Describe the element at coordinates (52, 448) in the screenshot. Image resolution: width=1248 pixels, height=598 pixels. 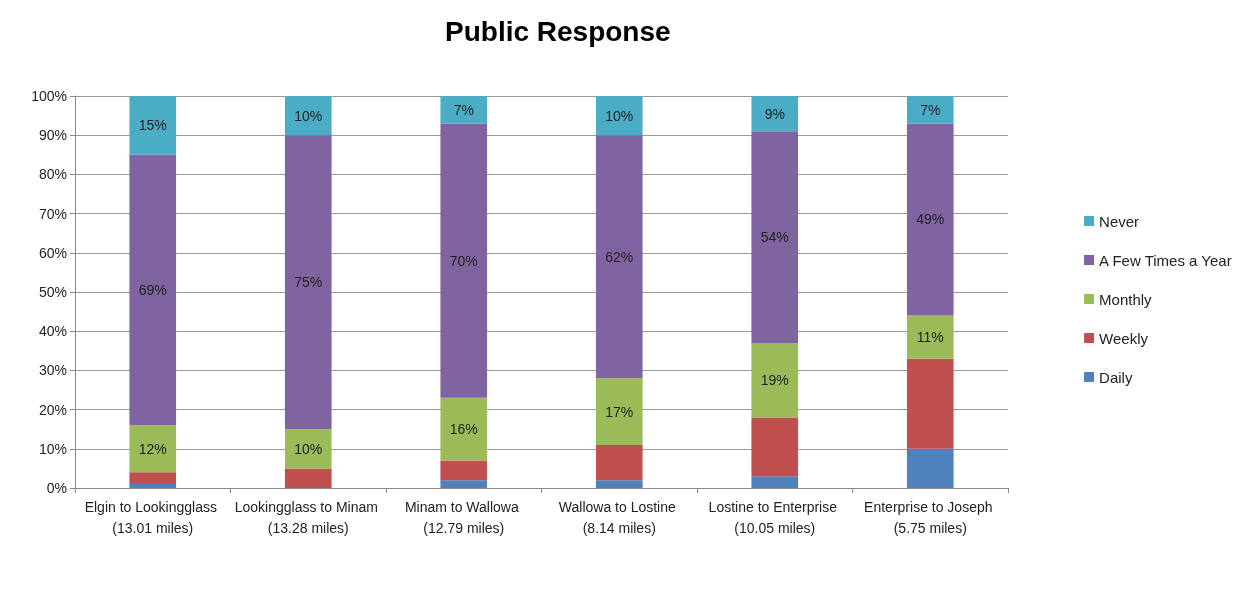
I see `y-tick-label: 10%` at that location.